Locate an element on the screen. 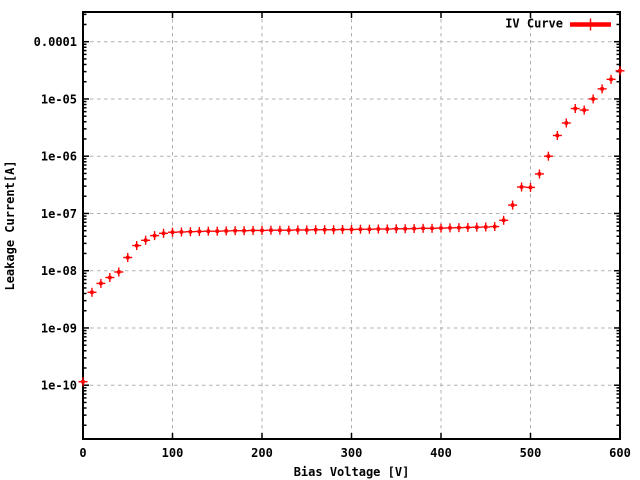  y-axis-title: Leakage Current[A] is located at coordinates (10, 225).